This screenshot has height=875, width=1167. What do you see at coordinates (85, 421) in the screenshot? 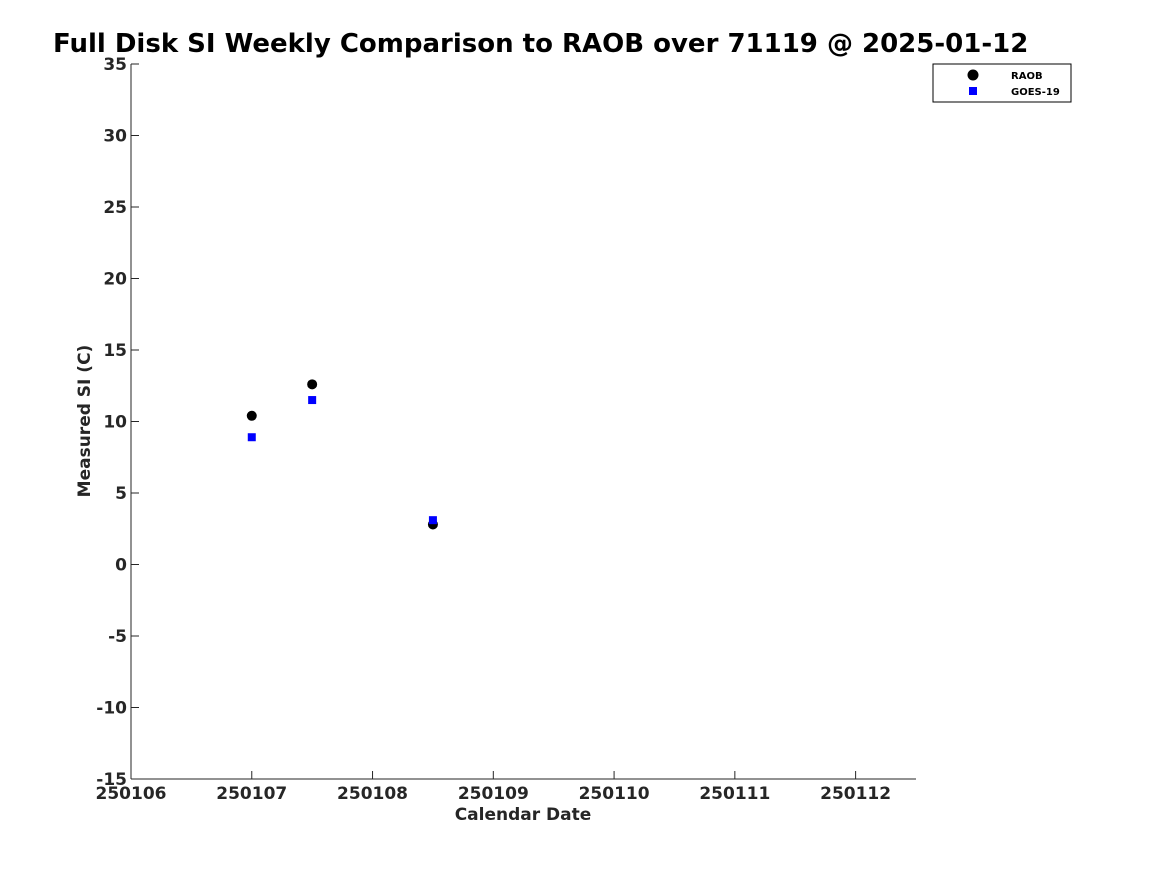
I see `y-axis-label: Measured SI (C)` at bounding box center [85, 421].